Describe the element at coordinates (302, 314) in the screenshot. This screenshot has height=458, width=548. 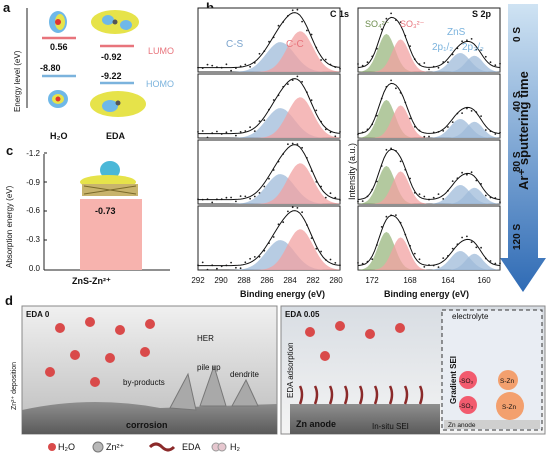
I see `eda005-tag: EDA 0.05` at that location.